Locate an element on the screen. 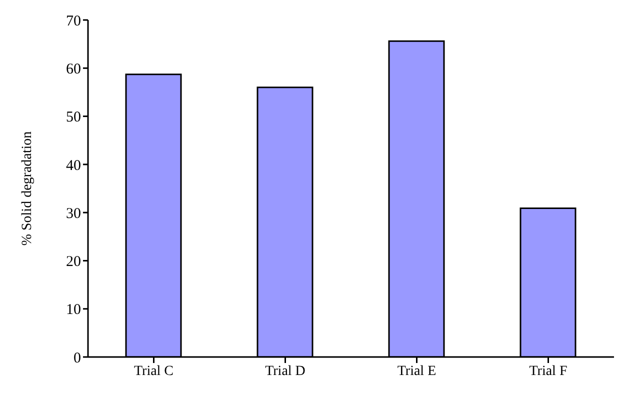 This screenshot has height=401, width=628. x-tick-label: Trial C is located at coordinates (154, 371).